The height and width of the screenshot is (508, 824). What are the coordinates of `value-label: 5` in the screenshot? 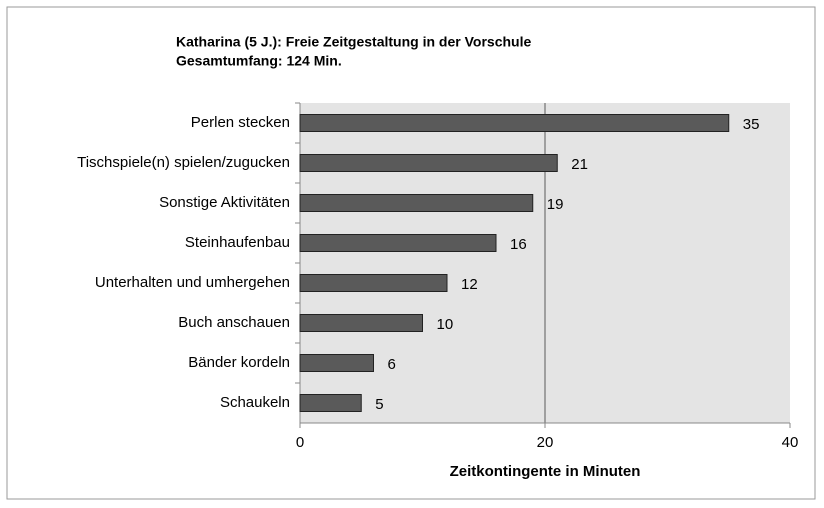 It's located at (379, 404).